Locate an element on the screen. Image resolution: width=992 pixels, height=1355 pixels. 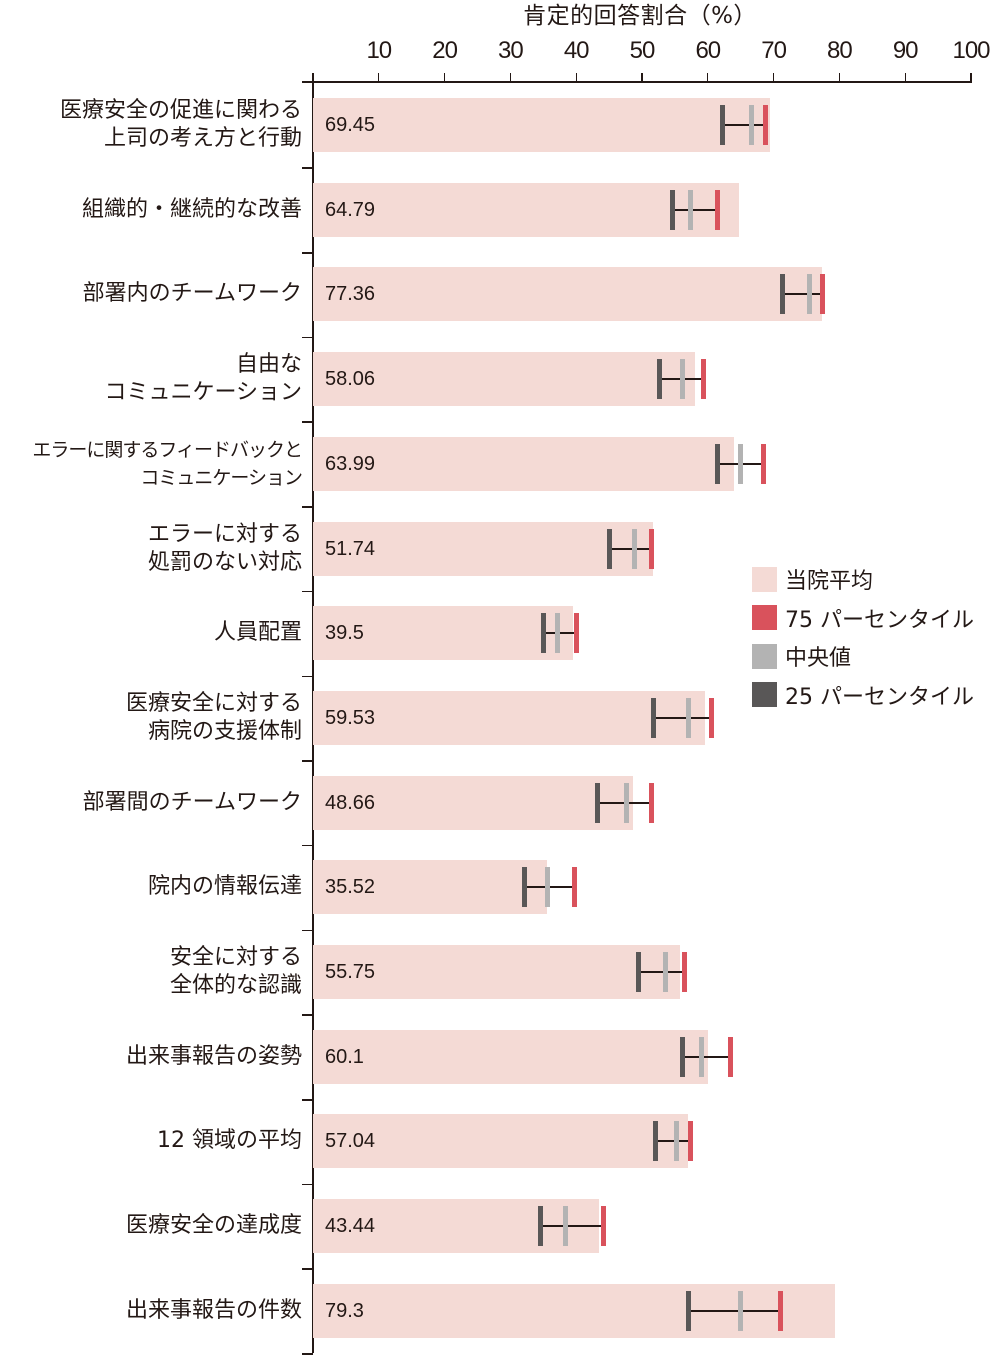
bar-row: 自由な コミュニケーション 58.06 is located at coordinates (496, 379).